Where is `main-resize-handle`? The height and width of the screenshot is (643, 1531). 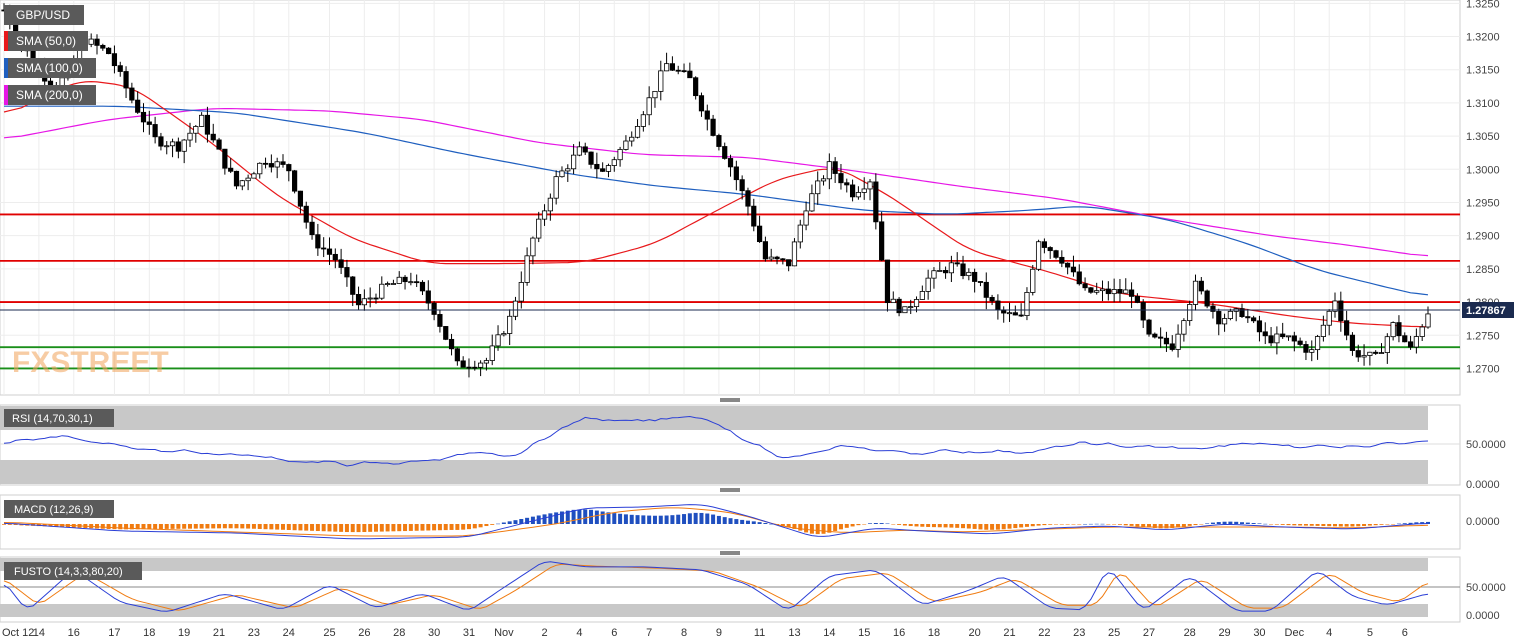 main-resize-handle is located at coordinates (730, 400).